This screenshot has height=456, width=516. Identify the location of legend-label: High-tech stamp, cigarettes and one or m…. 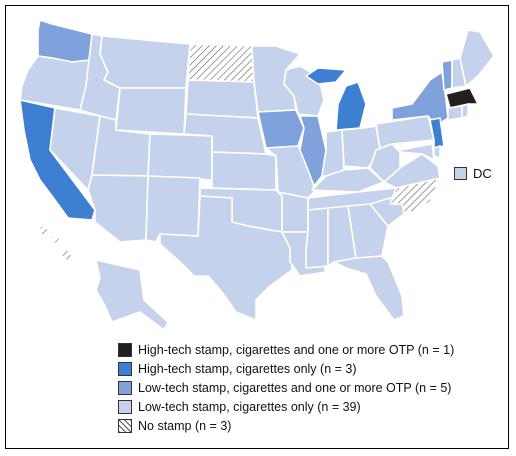
(296, 350).